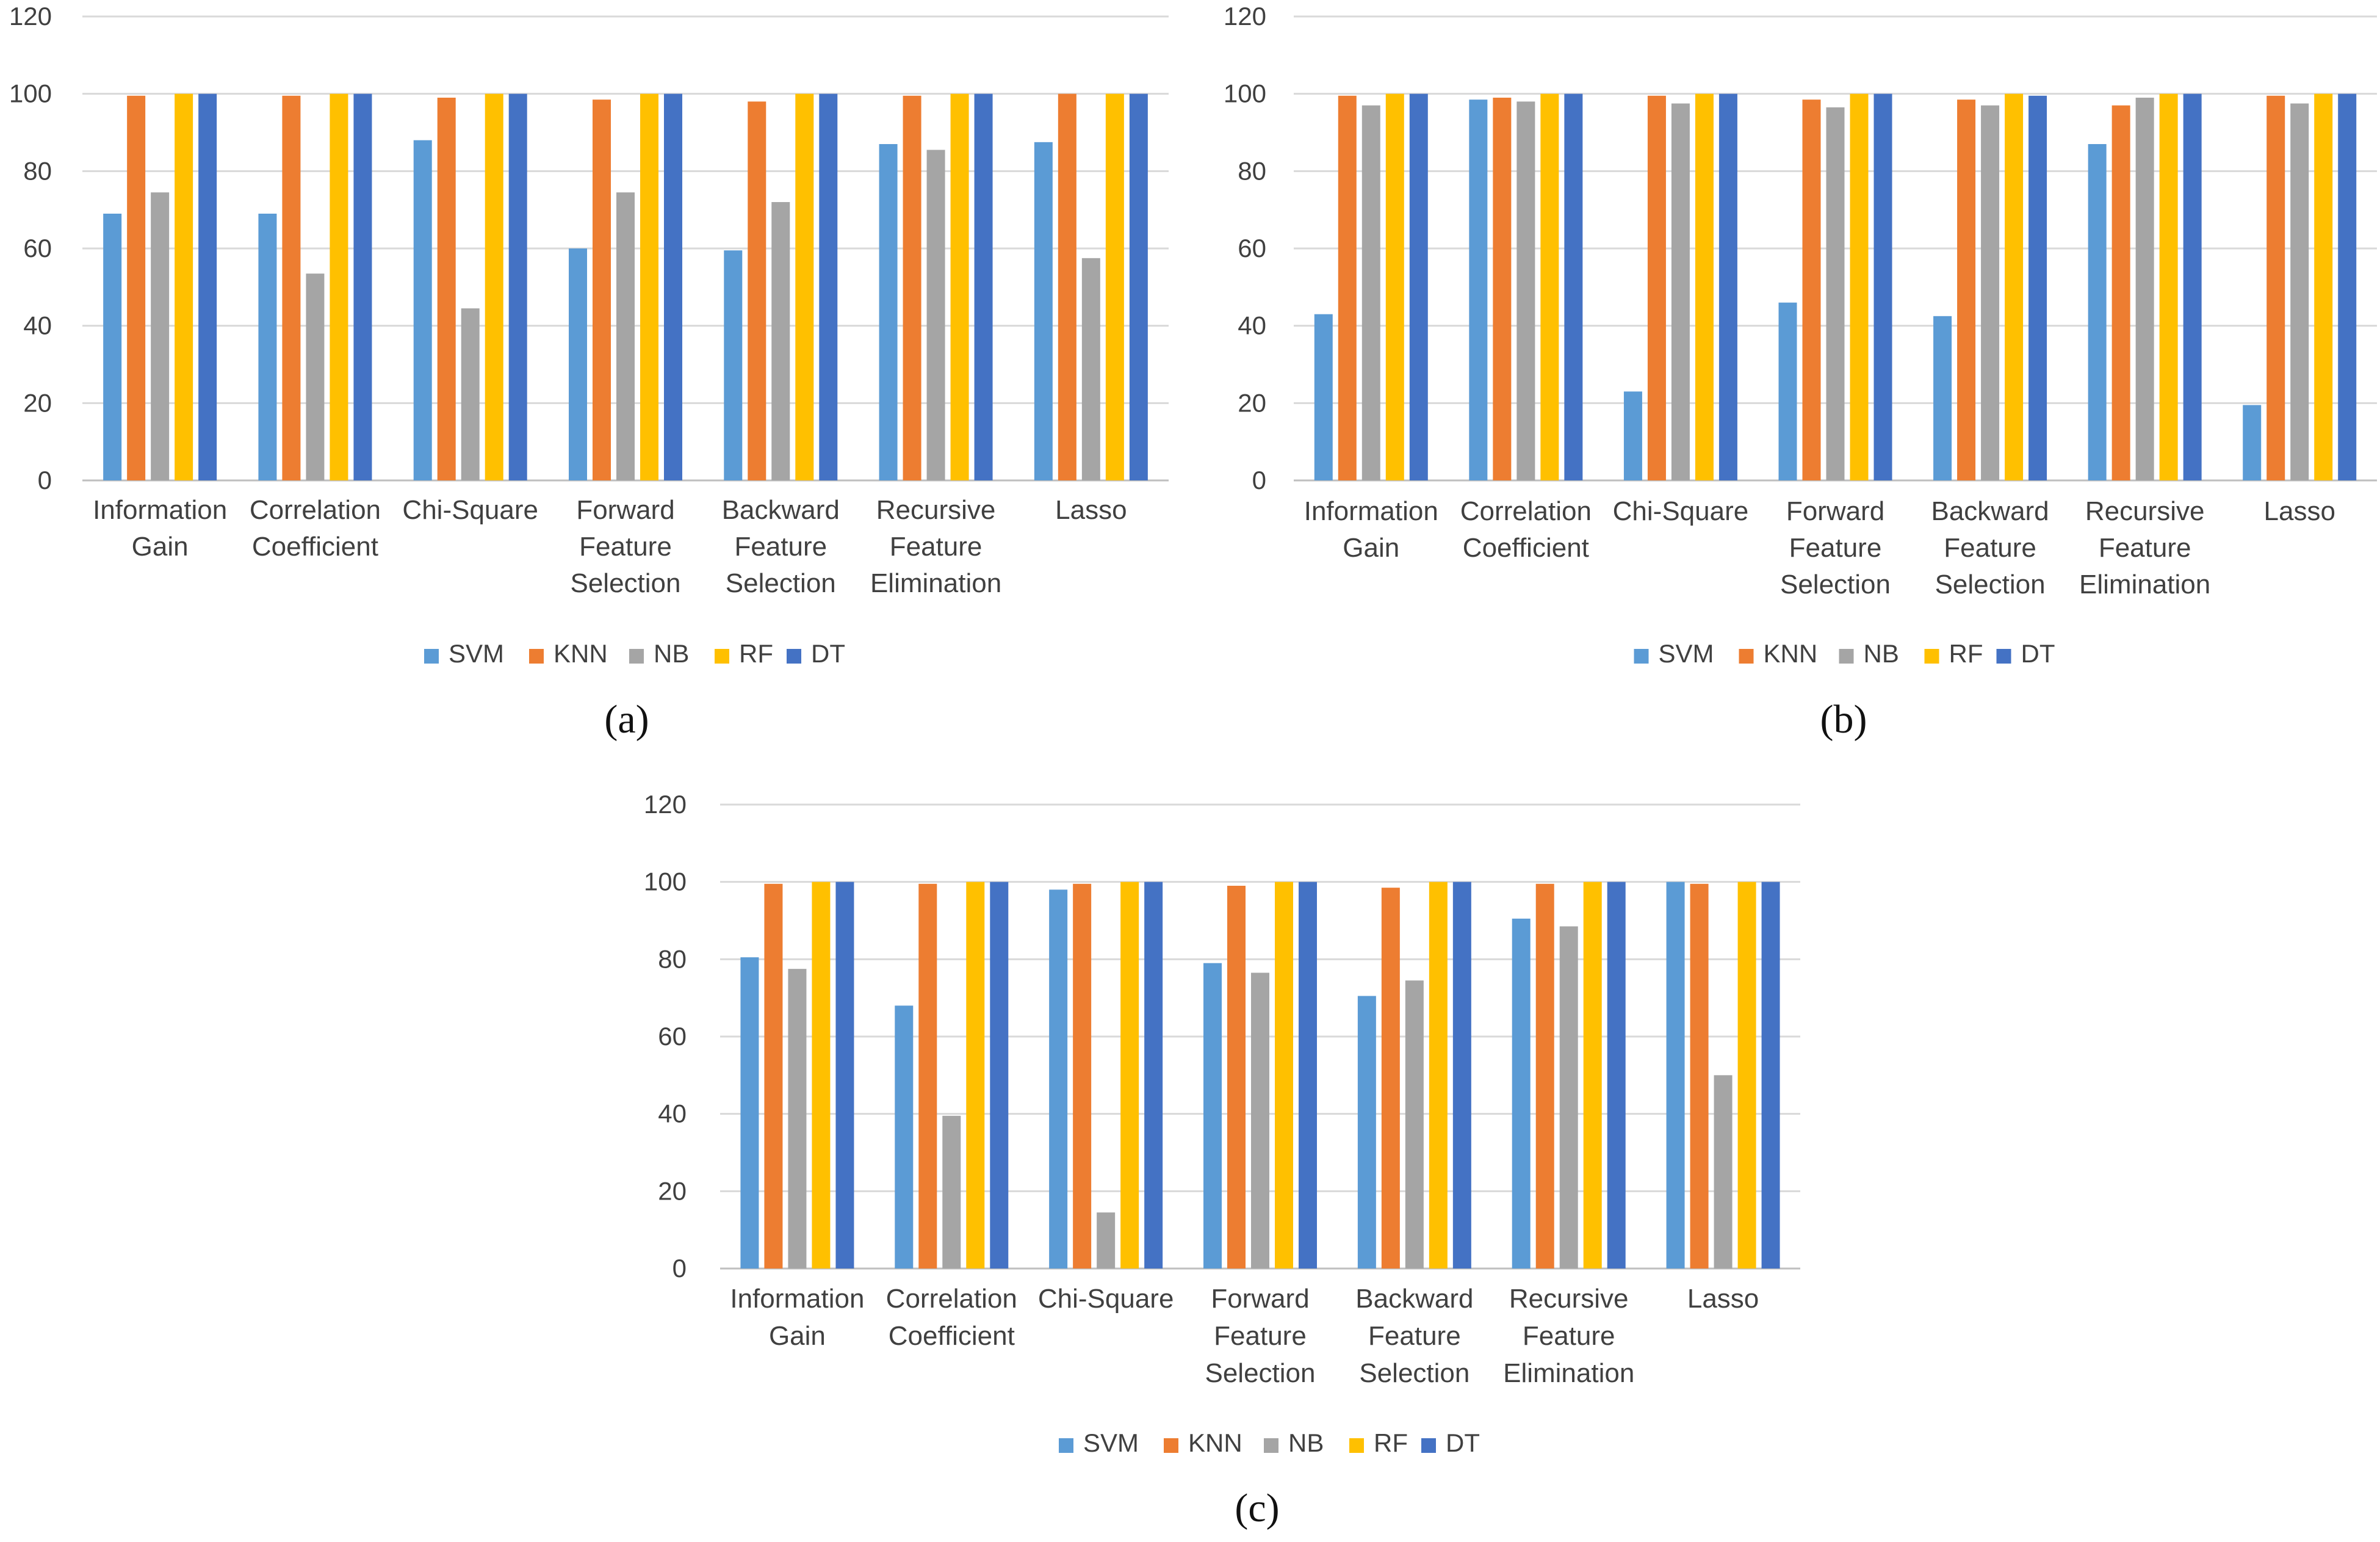 This screenshot has width=2380, height=1542. What do you see at coordinates (936, 510) in the screenshot?
I see `x-category-label: Recursive` at bounding box center [936, 510].